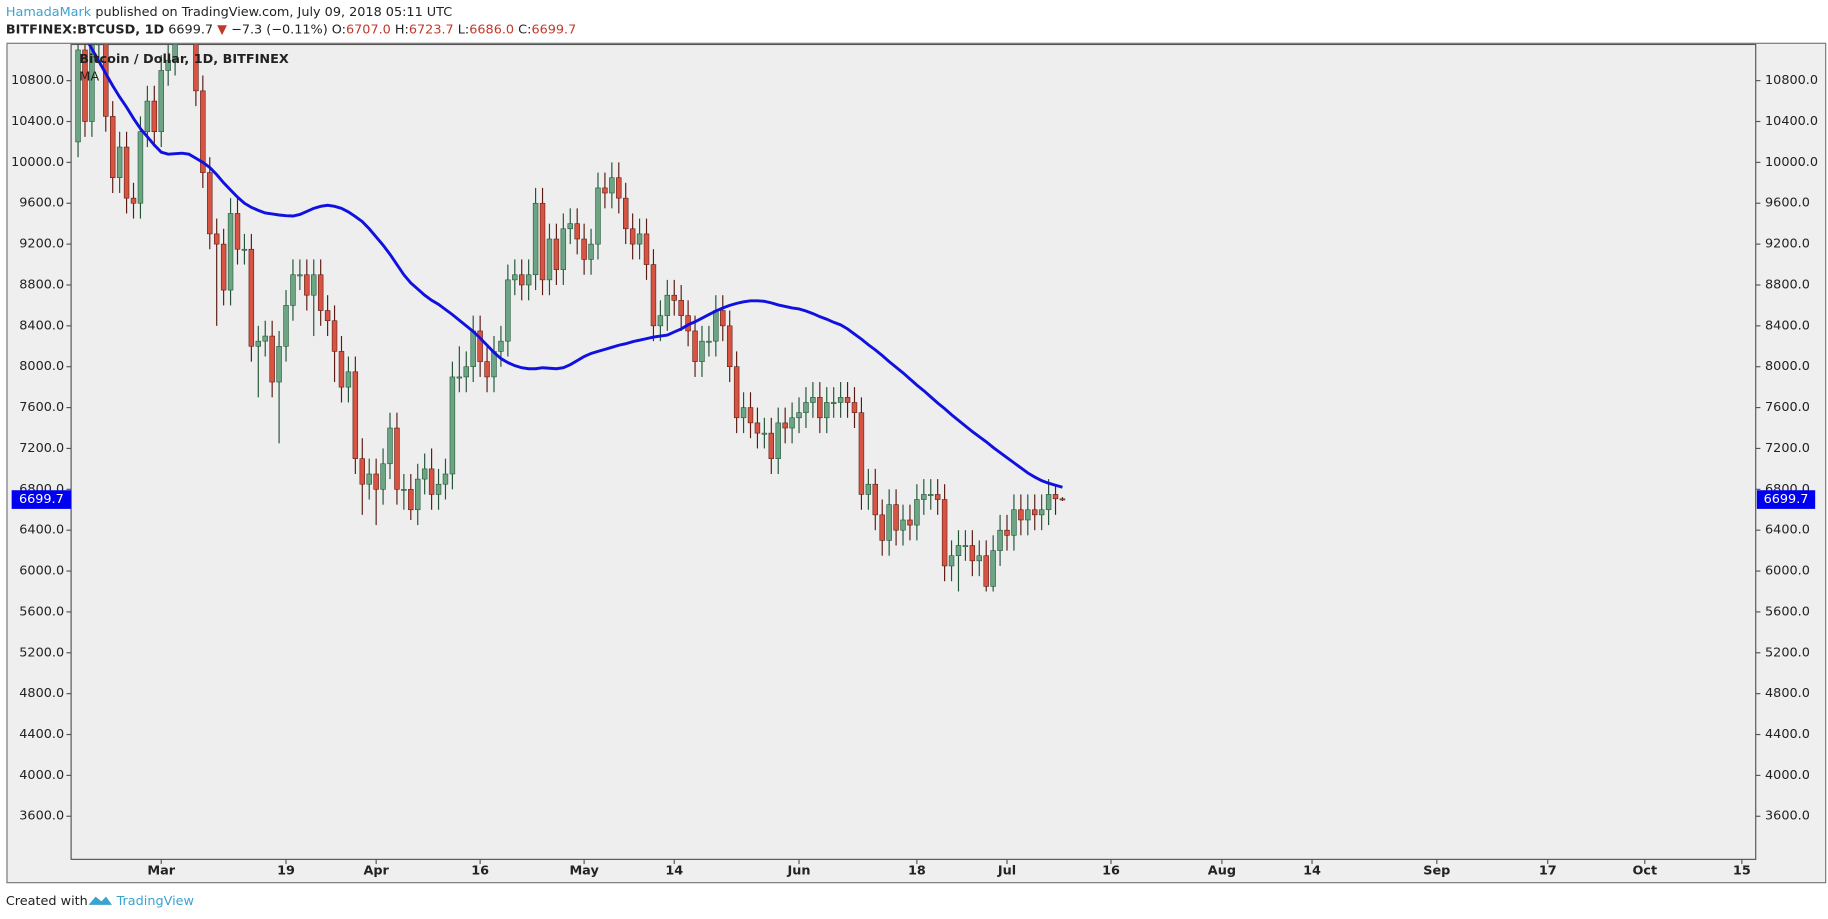 The height and width of the screenshot is (919, 1828). I want to click on y-tick-label: 8000.0, so click(41, 366).